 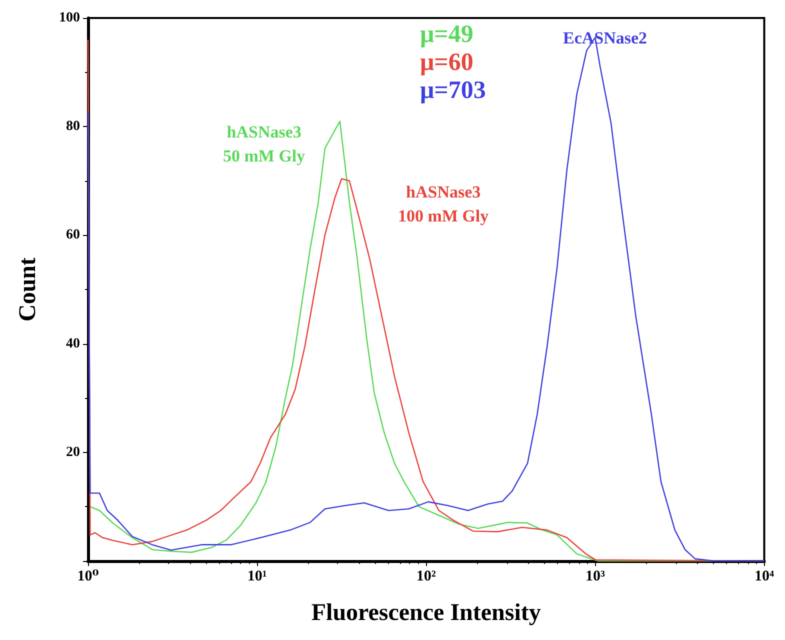 What do you see at coordinates (447, 34) in the screenshot?
I see `annotation: μ=49` at bounding box center [447, 34].